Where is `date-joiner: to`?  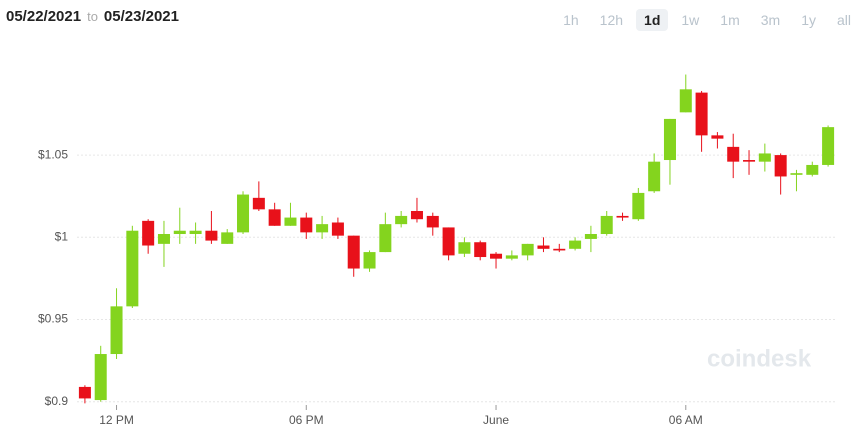
date-joiner: to is located at coordinates (92, 16).